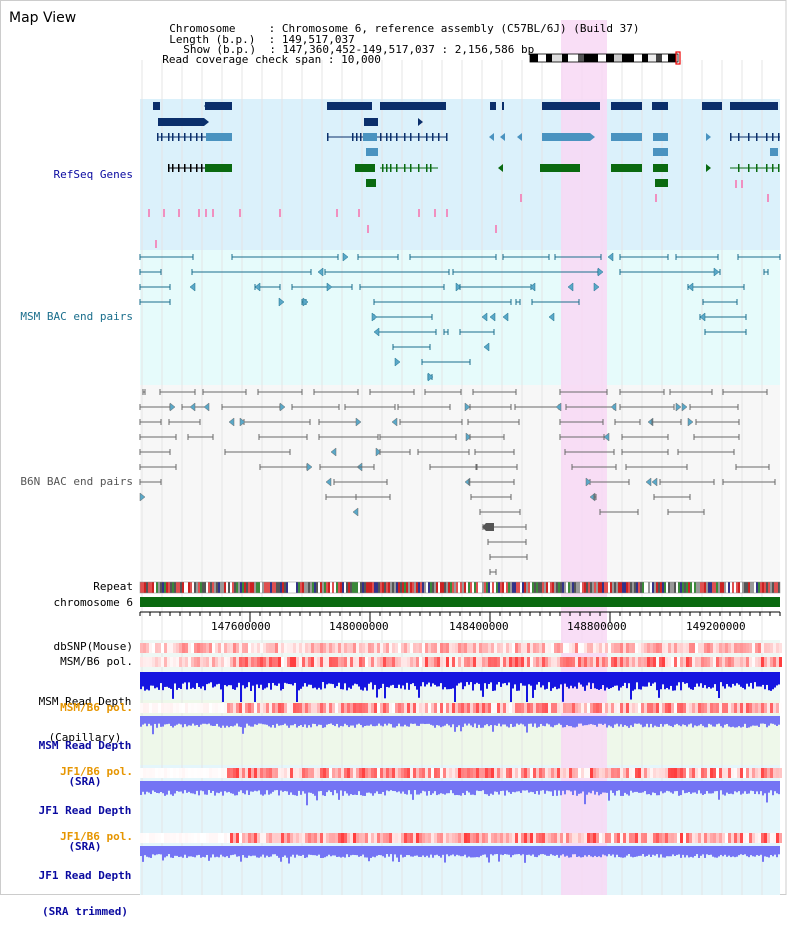  Describe the element at coordinates (468, 437) in the screenshot. I see `bac-end-arrow` at that location.